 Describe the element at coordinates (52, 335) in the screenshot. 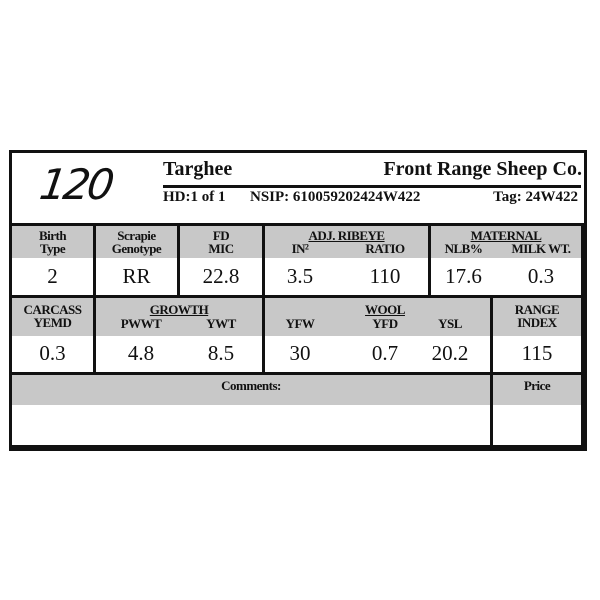

I see `carcass-cell: CARCASS YEMD 0.3` at that location.